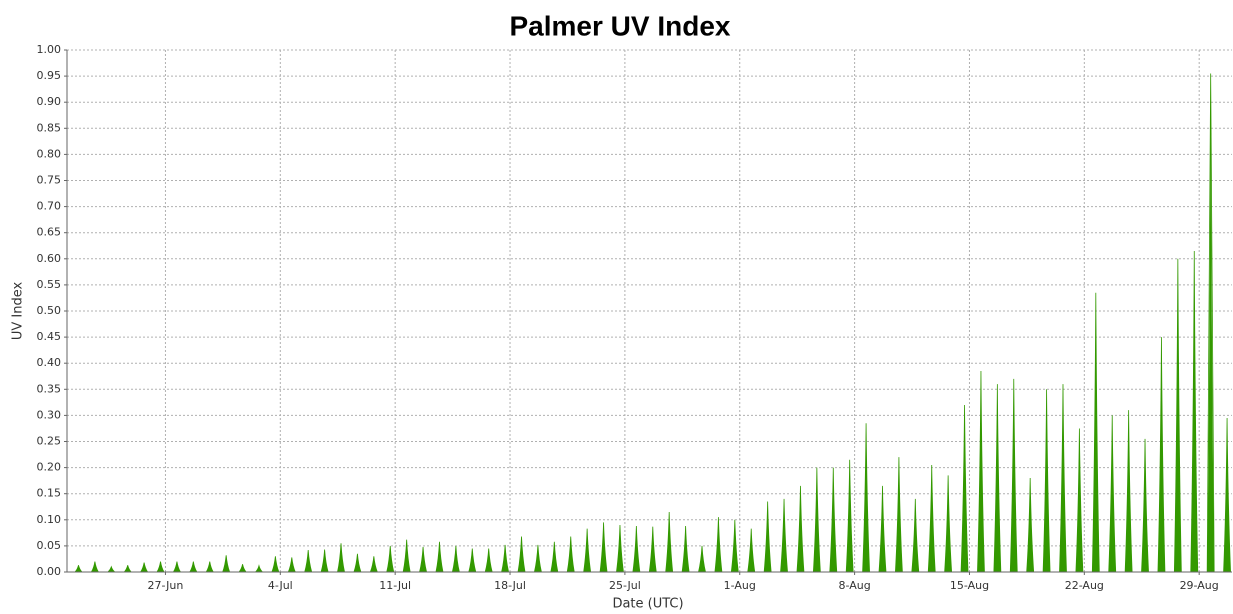 Image resolution: width=1233 pixels, height=614 pixels. Describe the element at coordinates (49, 127) in the screenshot. I see `y-tick-label: 0.85` at that location.